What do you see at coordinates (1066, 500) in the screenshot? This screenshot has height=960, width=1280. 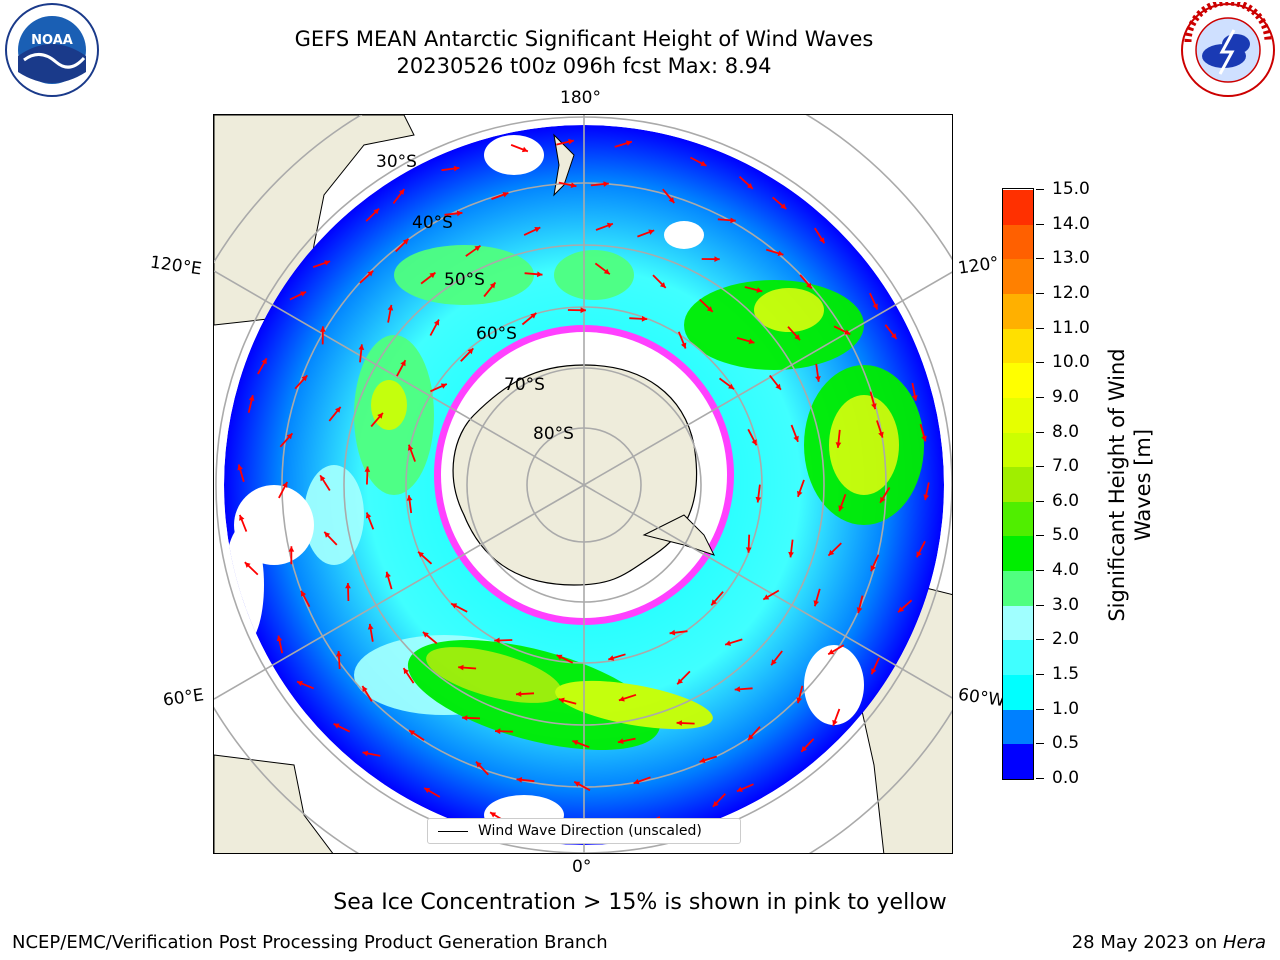 I see `colorbar-tick-label: 6.0` at bounding box center [1066, 500].